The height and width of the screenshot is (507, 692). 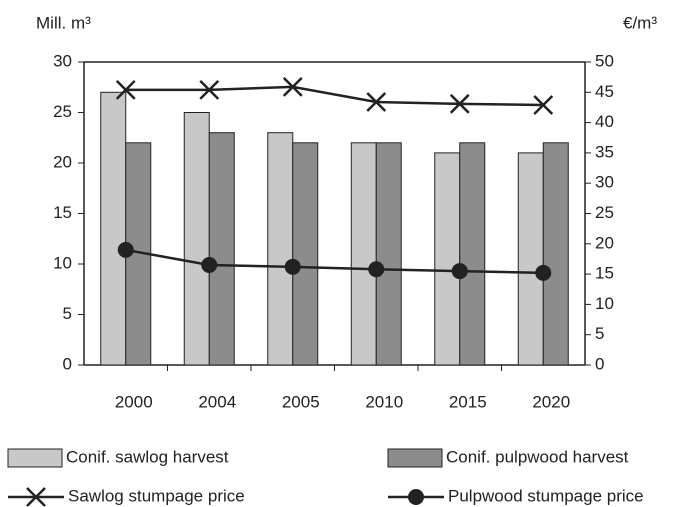 I want to click on y2-tick-label: 35, so click(x=604, y=151).